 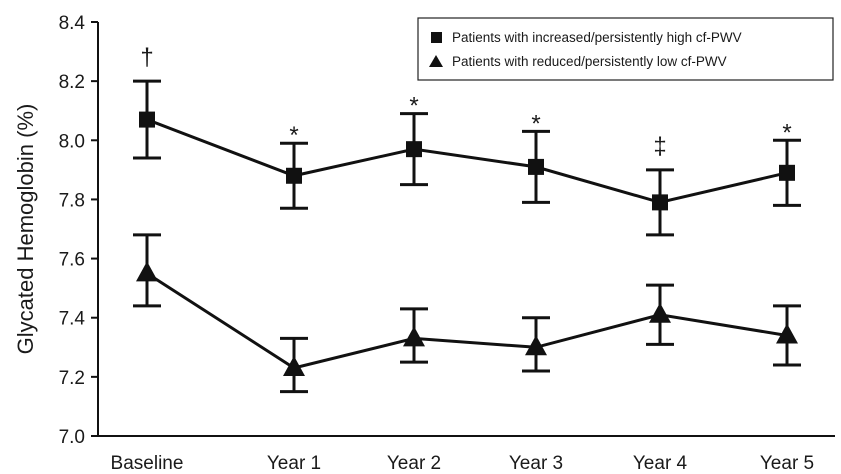 I want to click on y-tick-label: 7.6, so click(x=72, y=260).